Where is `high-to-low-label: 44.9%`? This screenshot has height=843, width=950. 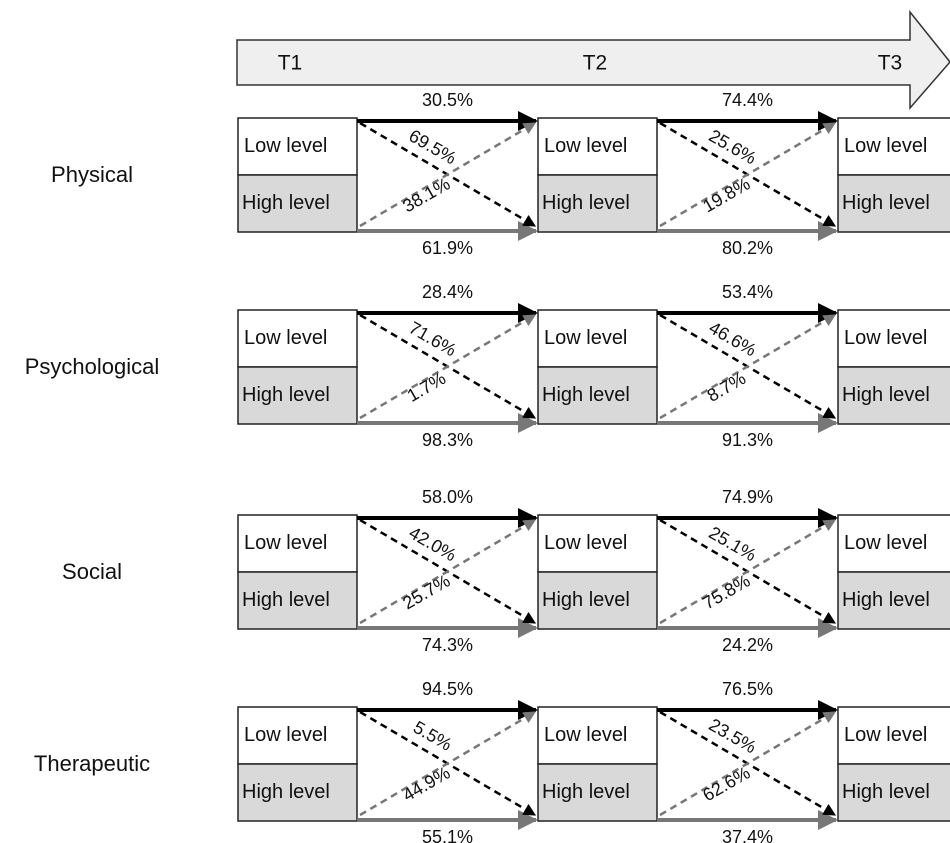
high-to-low-label: 44.9% is located at coordinates (426, 784).